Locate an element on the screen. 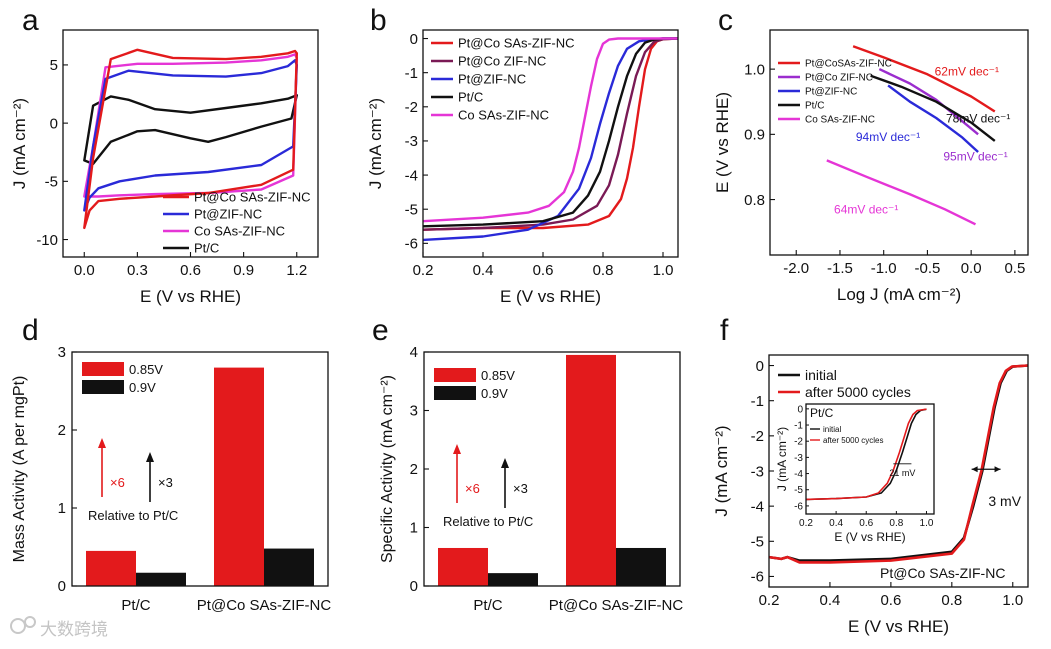 The width and height of the screenshot is (1051, 649). watermark: 大数跨境 is located at coordinates (59, 627).